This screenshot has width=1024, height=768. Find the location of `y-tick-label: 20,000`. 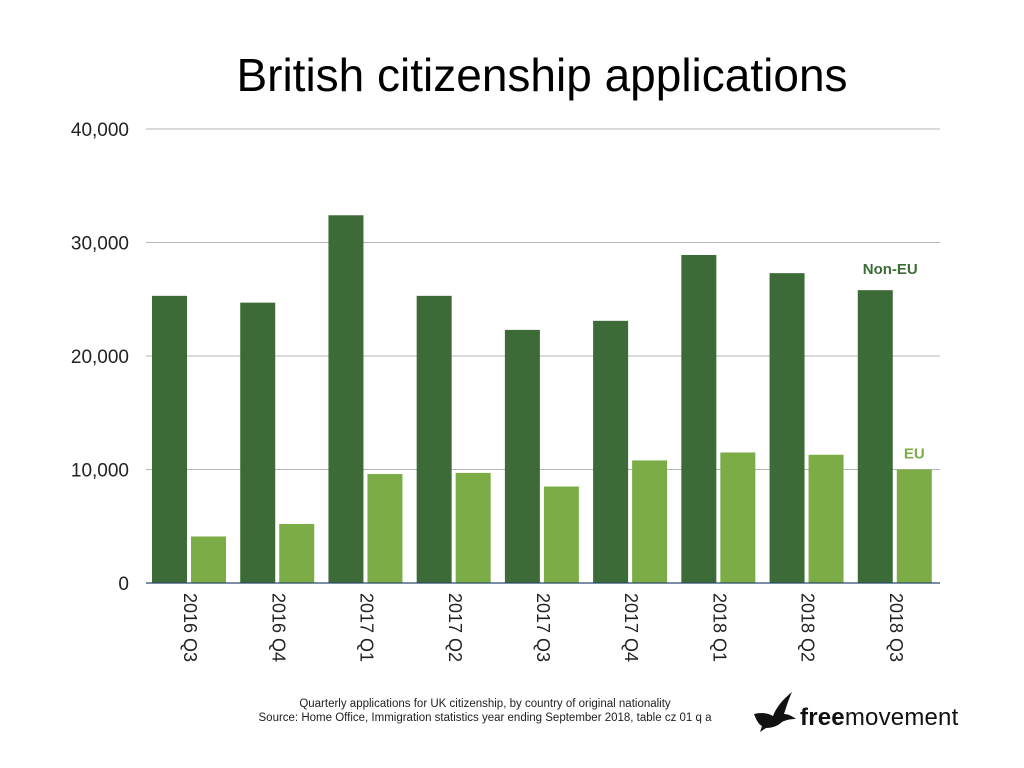

y-tick-label: 20,000 is located at coordinates (100, 357).